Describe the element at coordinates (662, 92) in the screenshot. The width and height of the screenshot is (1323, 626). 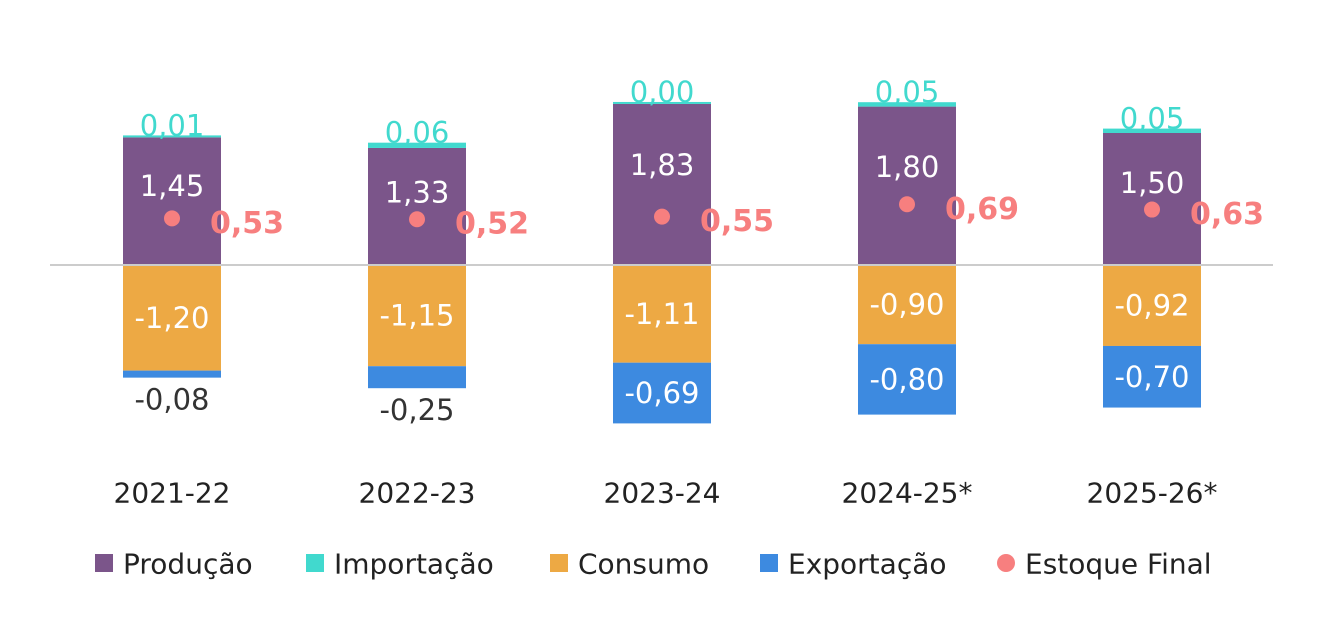
I see `label-importacao: 0,00` at that location.